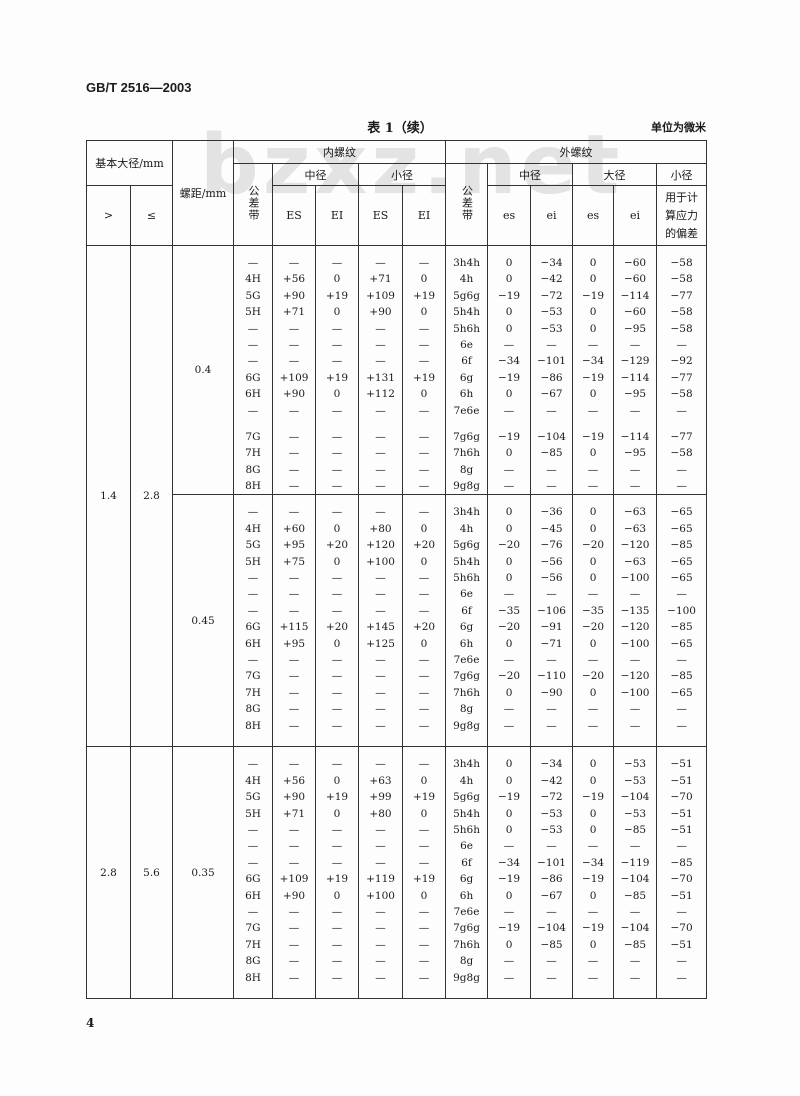 The image size is (800, 1096). I want to click on table-cell: 6e, so click(466, 594).